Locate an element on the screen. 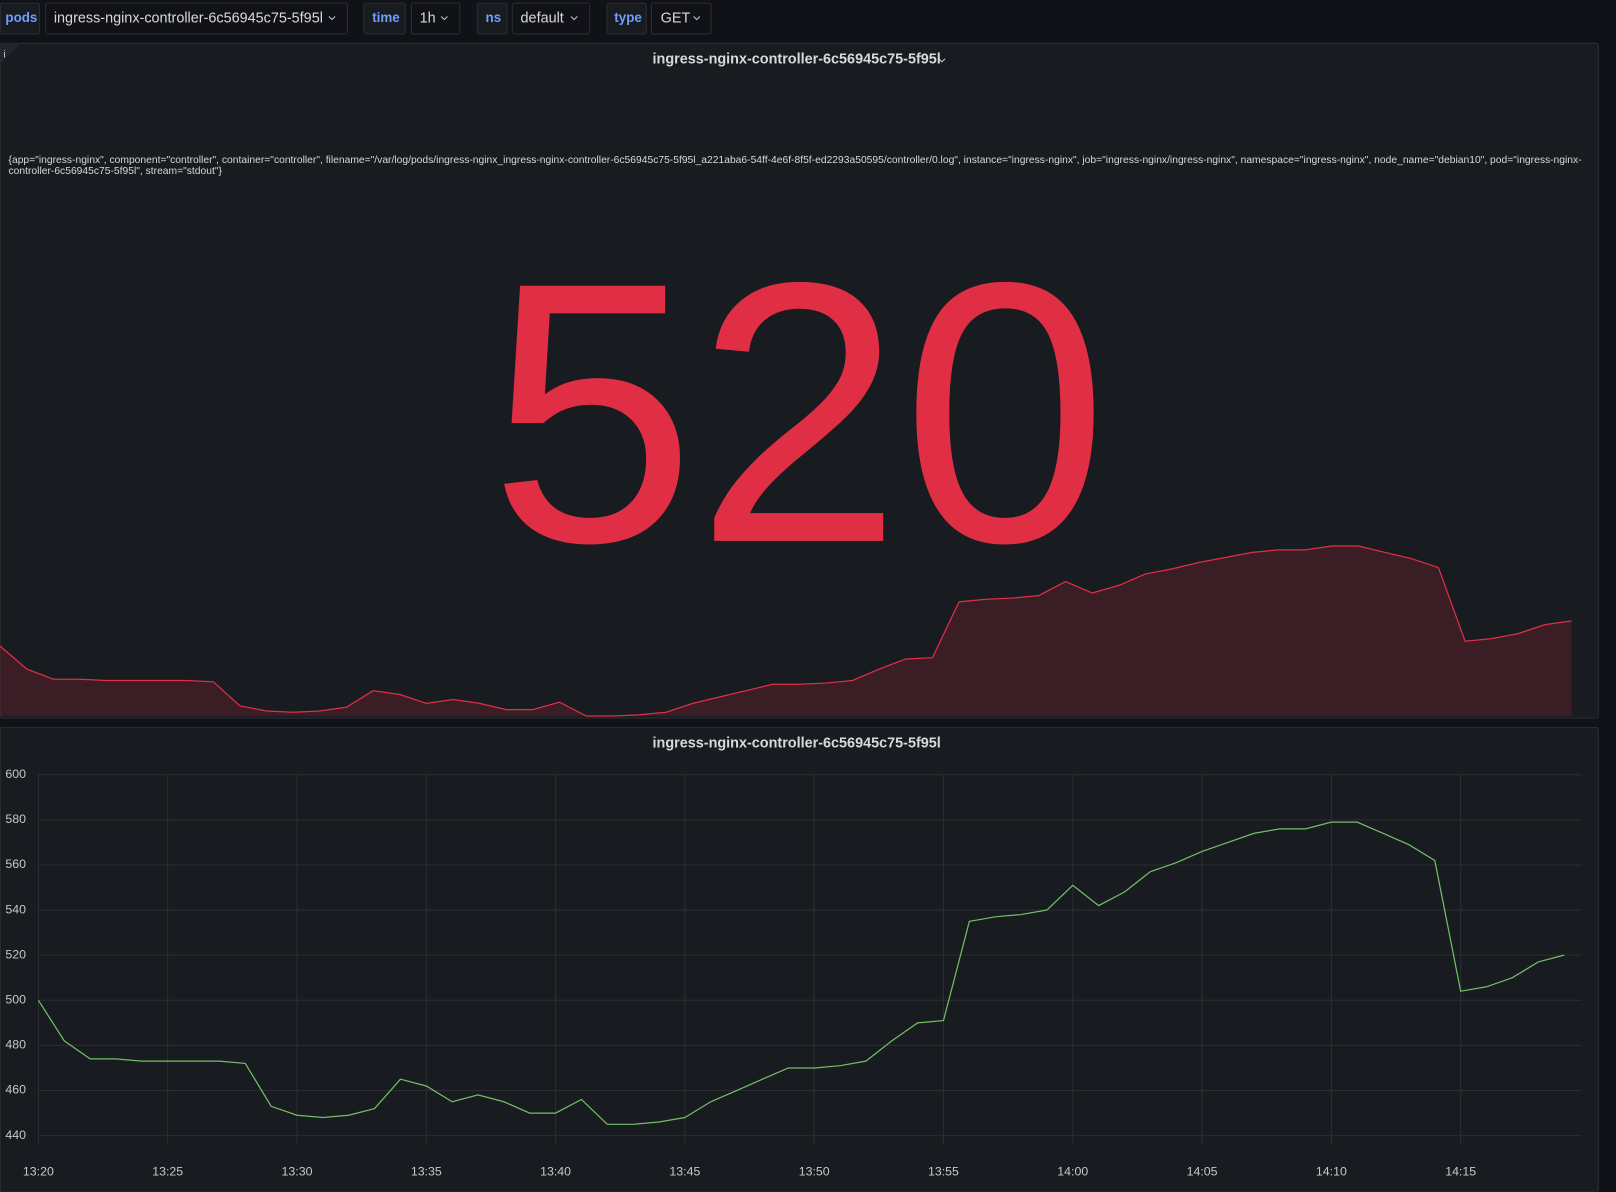  stat-value: 520 is located at coordinates (798, 412).